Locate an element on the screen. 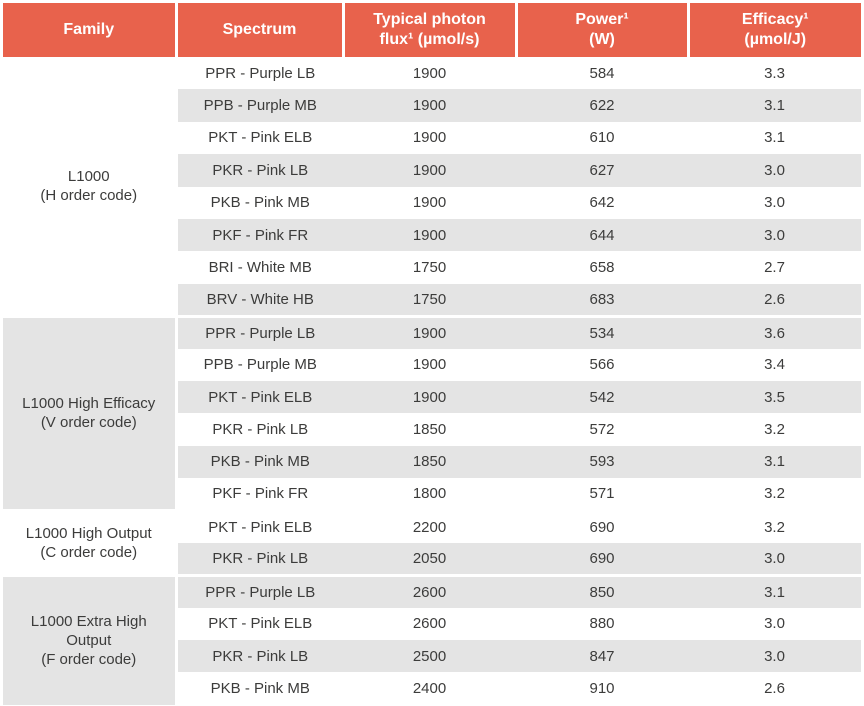  spectrum-cell: BRI - White MB is located at coordinates (259, 267).